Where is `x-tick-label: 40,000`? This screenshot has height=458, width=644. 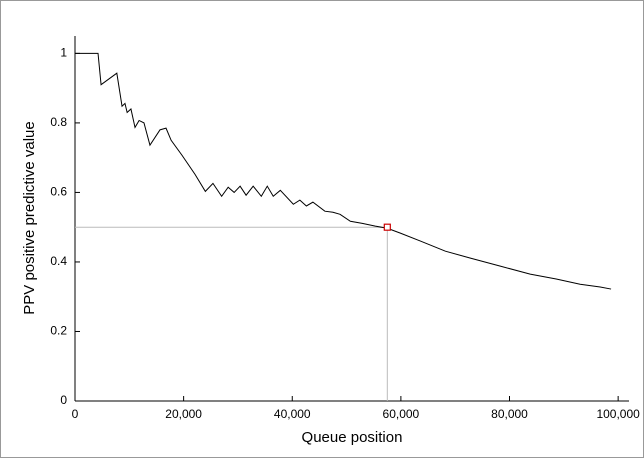
x-tick-label: 40,000 is located at coordinates (292, 414).